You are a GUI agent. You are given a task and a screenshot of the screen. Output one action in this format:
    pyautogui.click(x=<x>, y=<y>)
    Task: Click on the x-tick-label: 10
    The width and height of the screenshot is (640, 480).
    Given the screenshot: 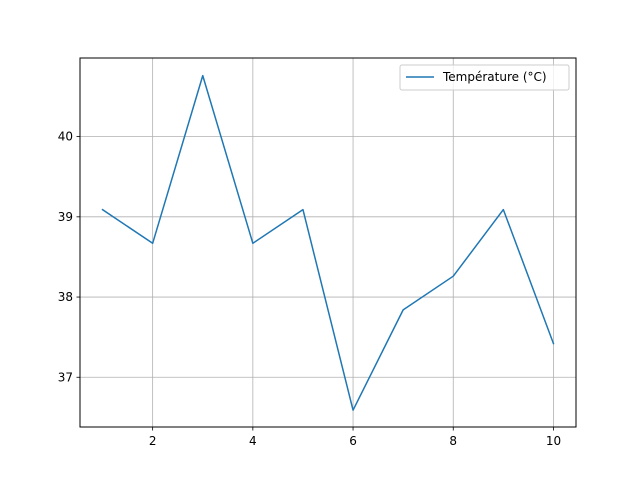 What is the action you would take?
    pyautogui.click(x=553, y=441)
    